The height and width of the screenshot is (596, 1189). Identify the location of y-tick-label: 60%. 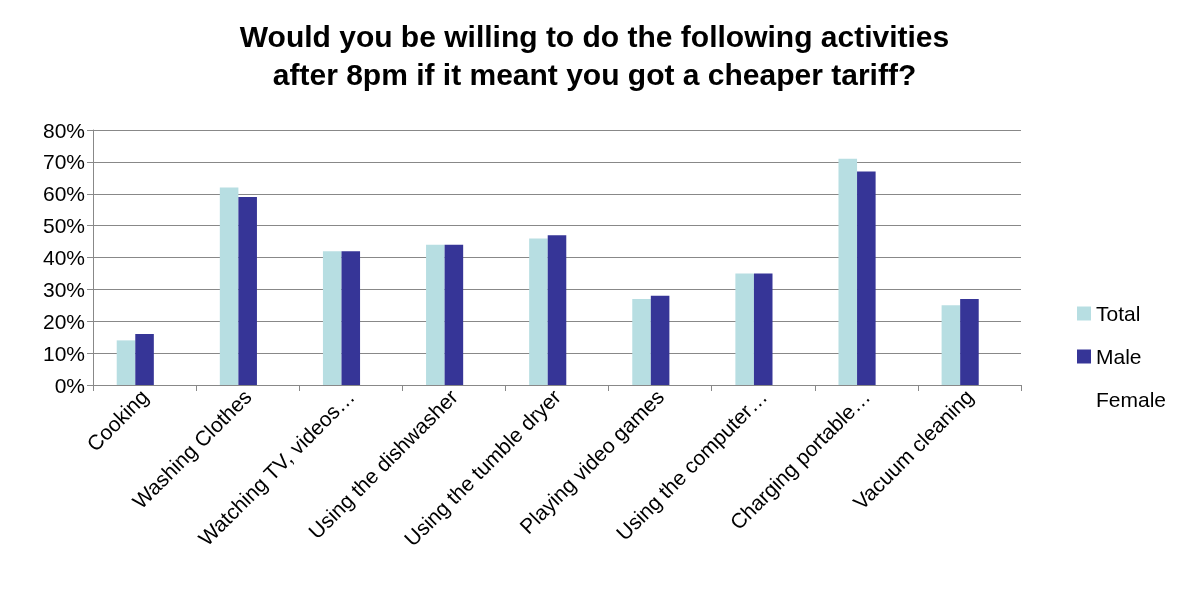
(63, 194).